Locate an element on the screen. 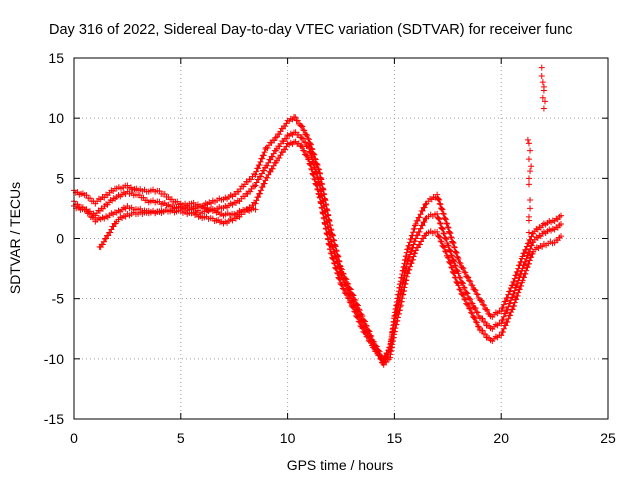  y-tick-label: -5 is located at coordinates (58, 299).